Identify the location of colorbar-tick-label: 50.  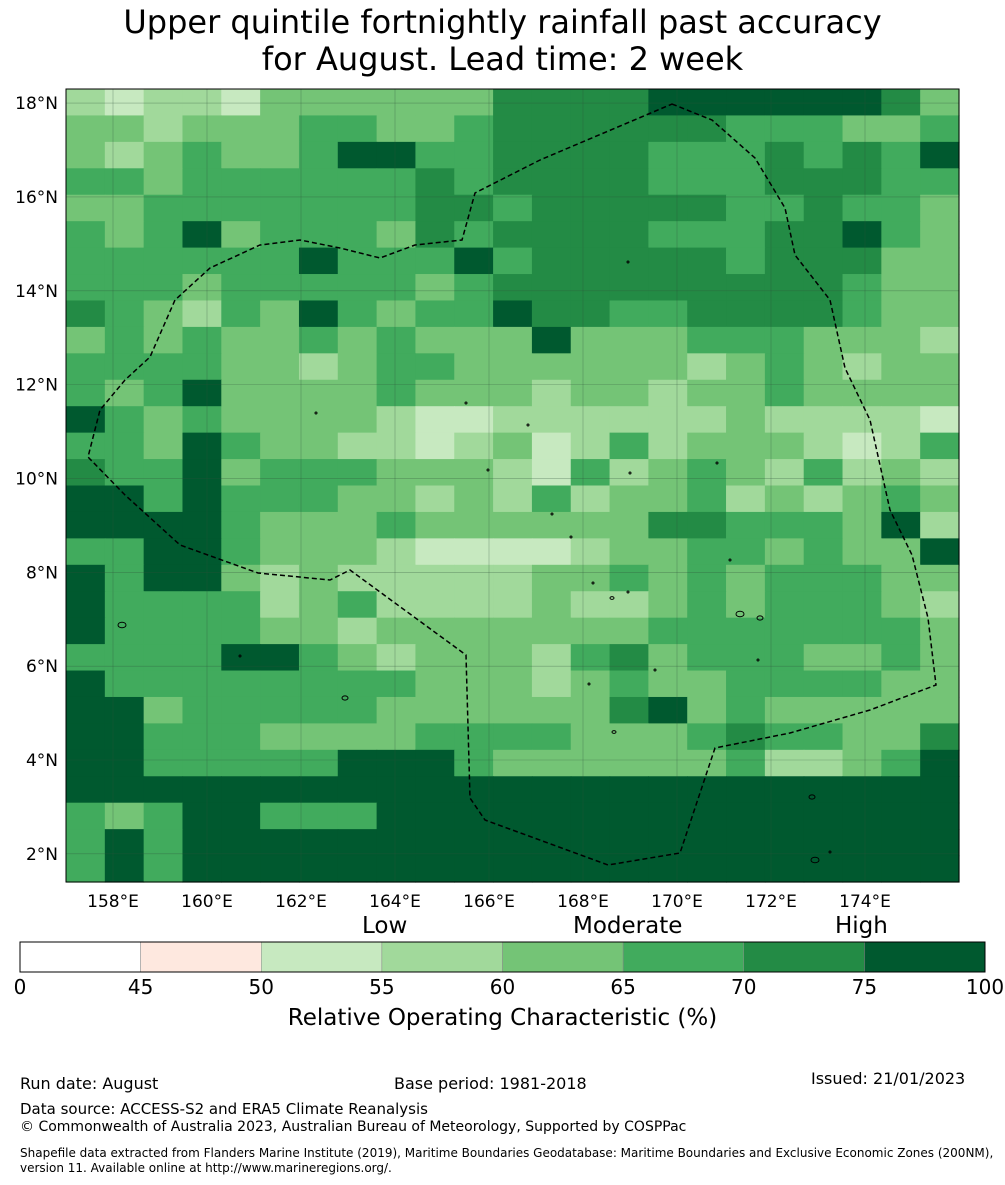
(261, 987).